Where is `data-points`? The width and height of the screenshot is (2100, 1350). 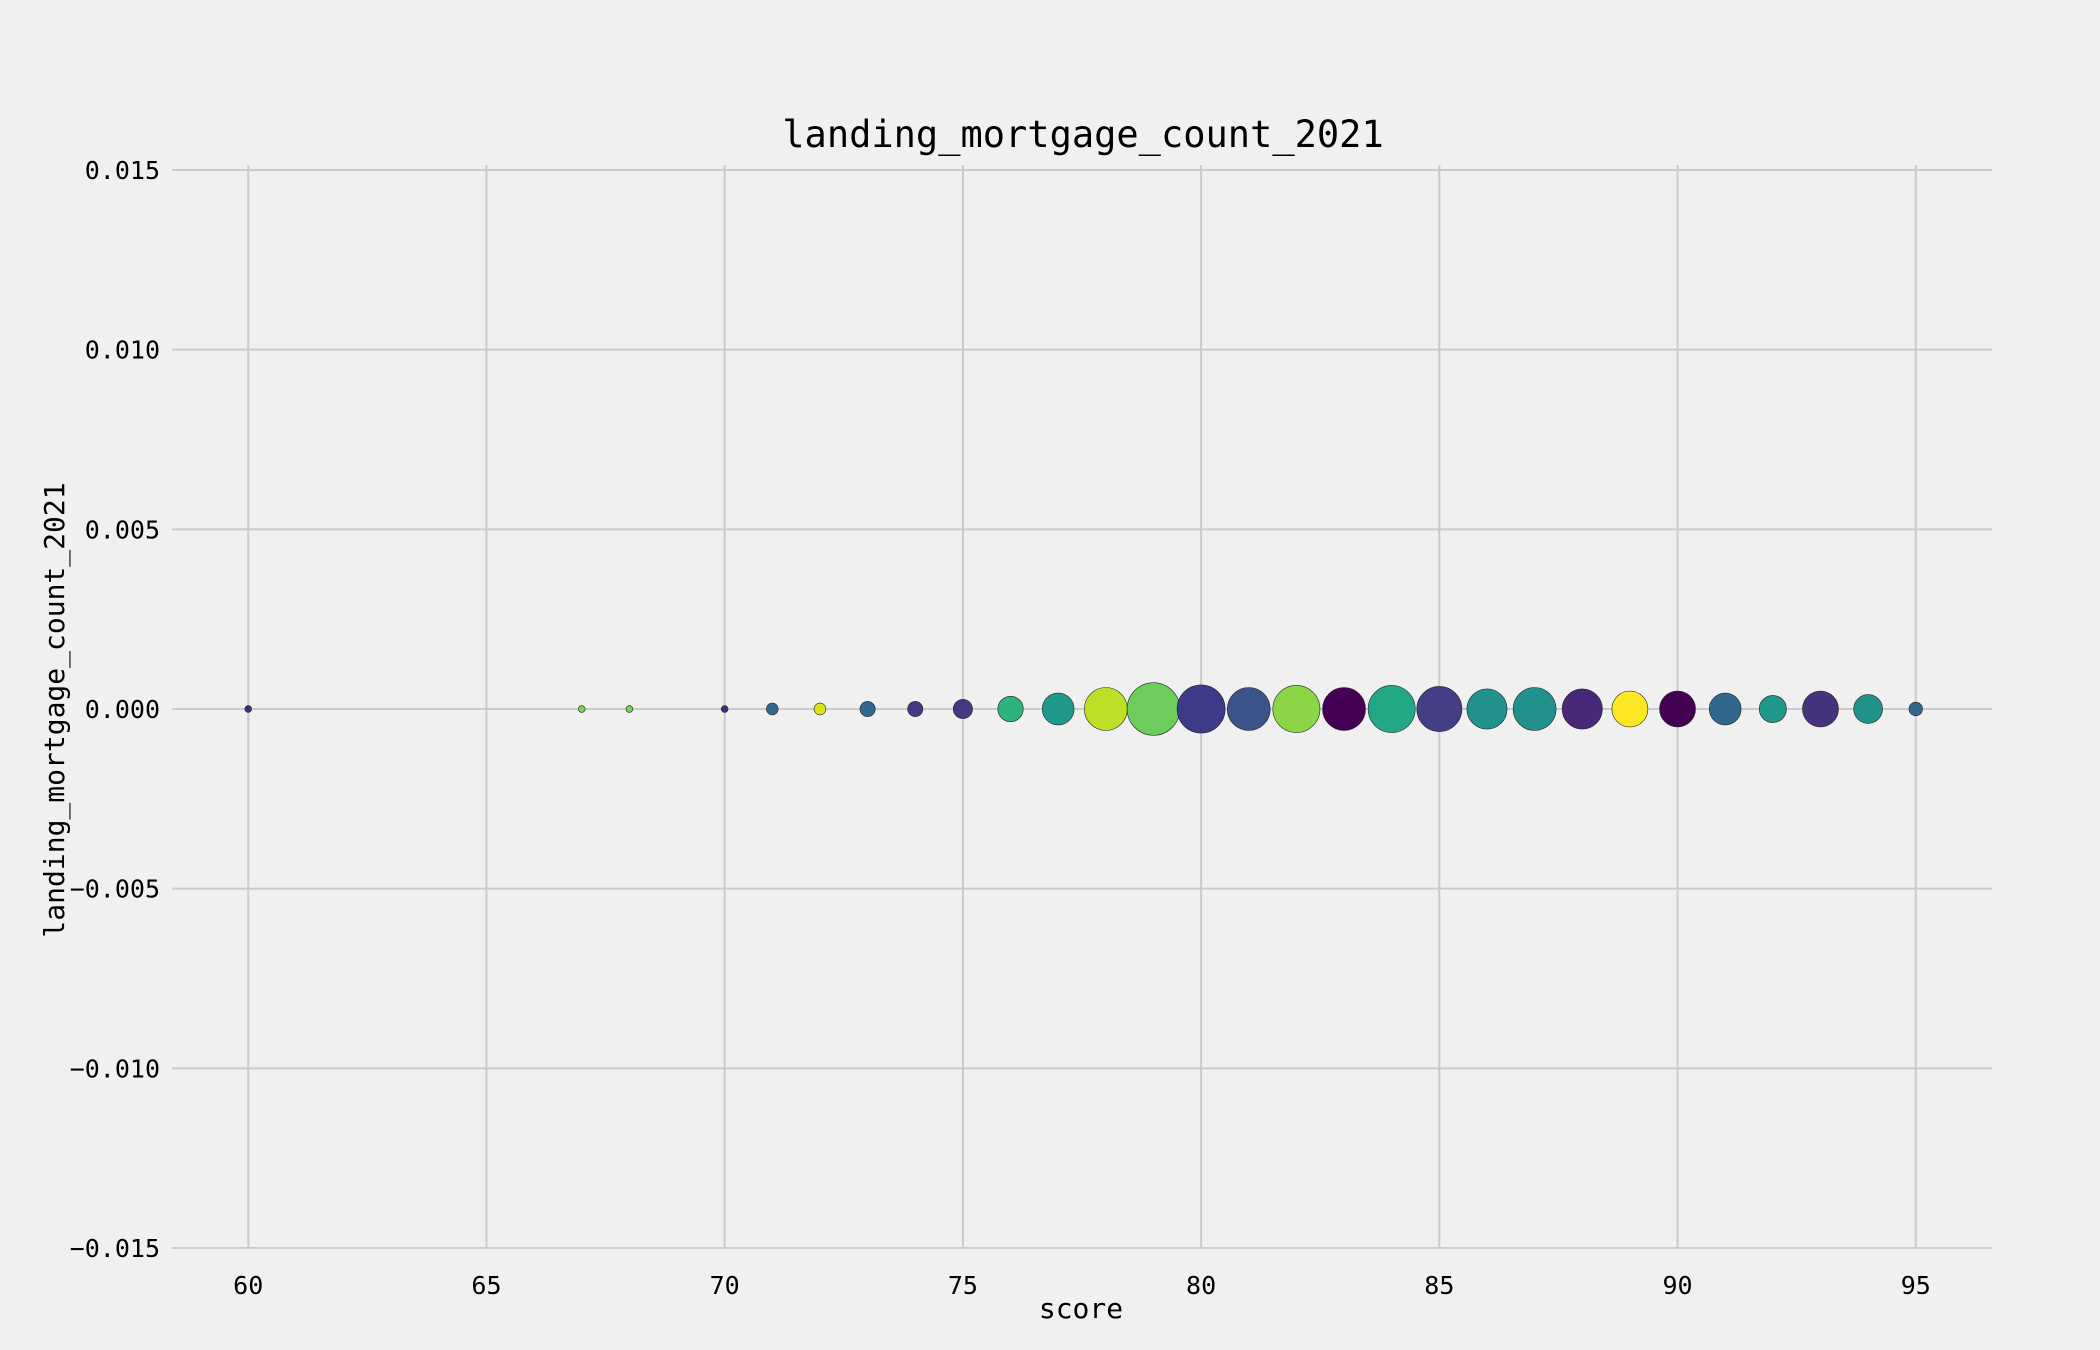
data-points is located at coordinates (1083, 709).